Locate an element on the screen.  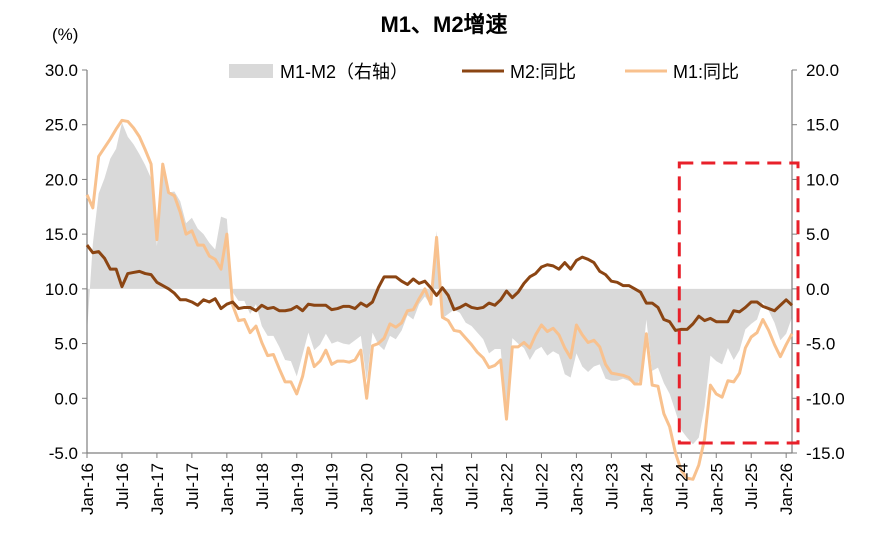
left-tick-label: 10.0 is located at coordinates (61, 289).